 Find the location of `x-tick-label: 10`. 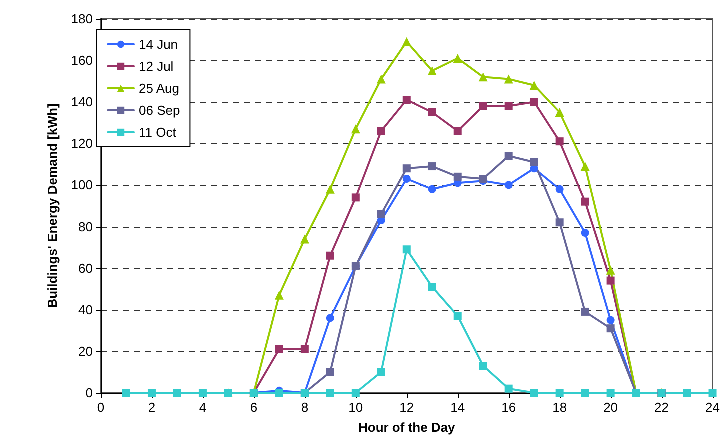

x-tick-label: 10 is located at coordinates (356, 407).